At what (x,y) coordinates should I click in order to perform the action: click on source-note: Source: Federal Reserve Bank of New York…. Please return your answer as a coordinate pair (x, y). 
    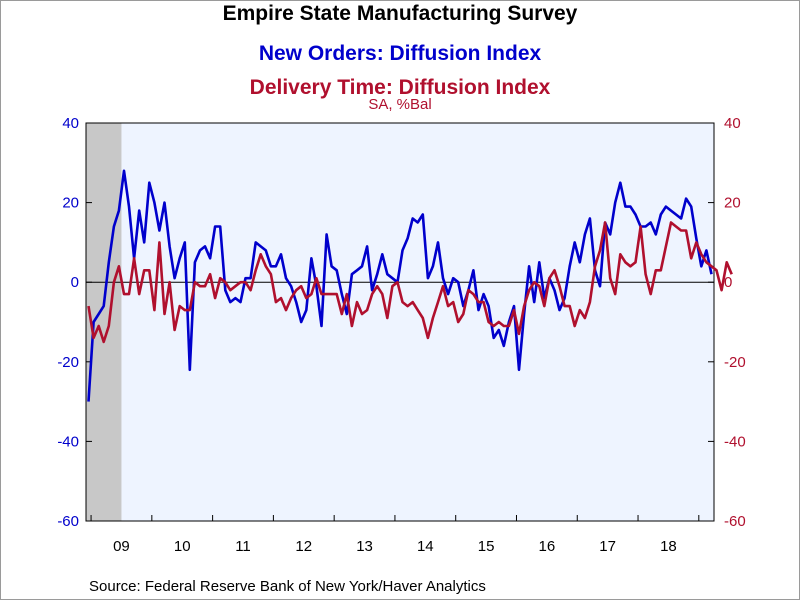
    Looking at the image, I should click on (287, 586).